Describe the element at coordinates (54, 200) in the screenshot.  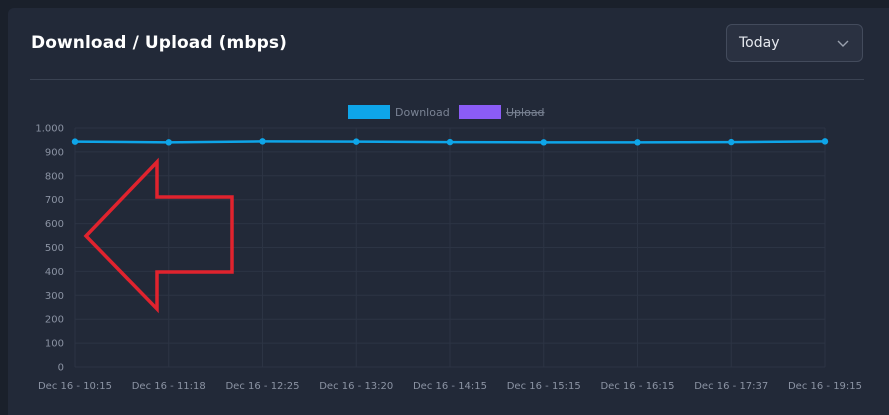
I see `y-tick-label: 700` at that location.